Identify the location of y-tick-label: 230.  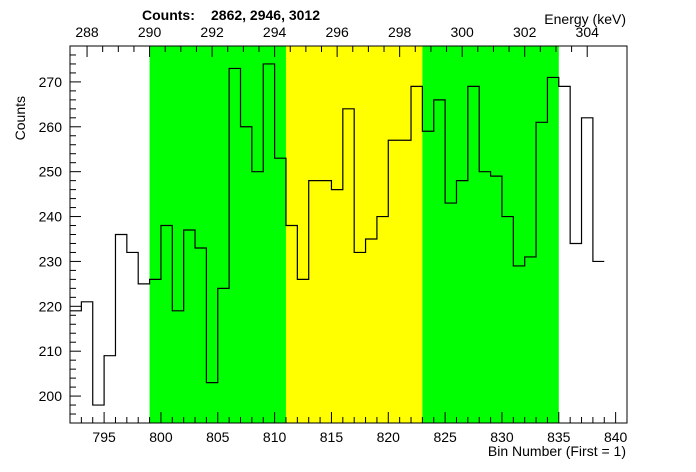
(51, 261).